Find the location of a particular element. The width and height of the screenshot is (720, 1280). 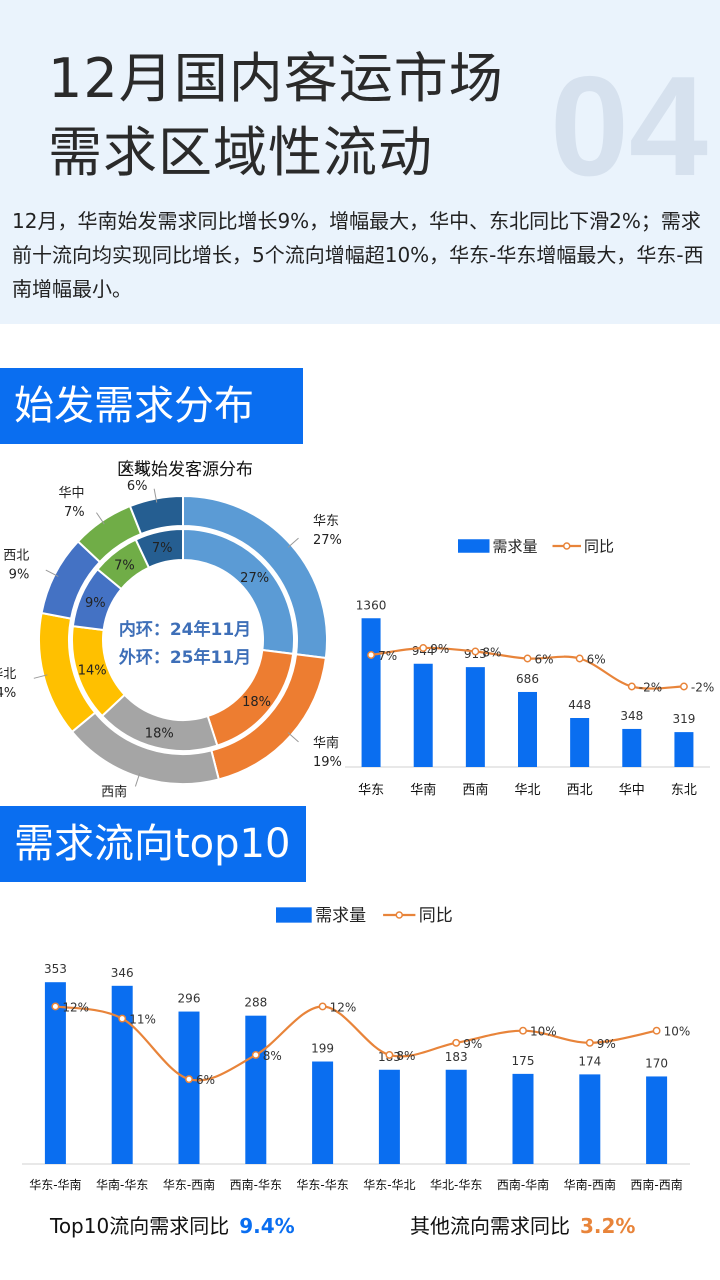

yoy-label-4: 6% is located at coordinates (596, 660).